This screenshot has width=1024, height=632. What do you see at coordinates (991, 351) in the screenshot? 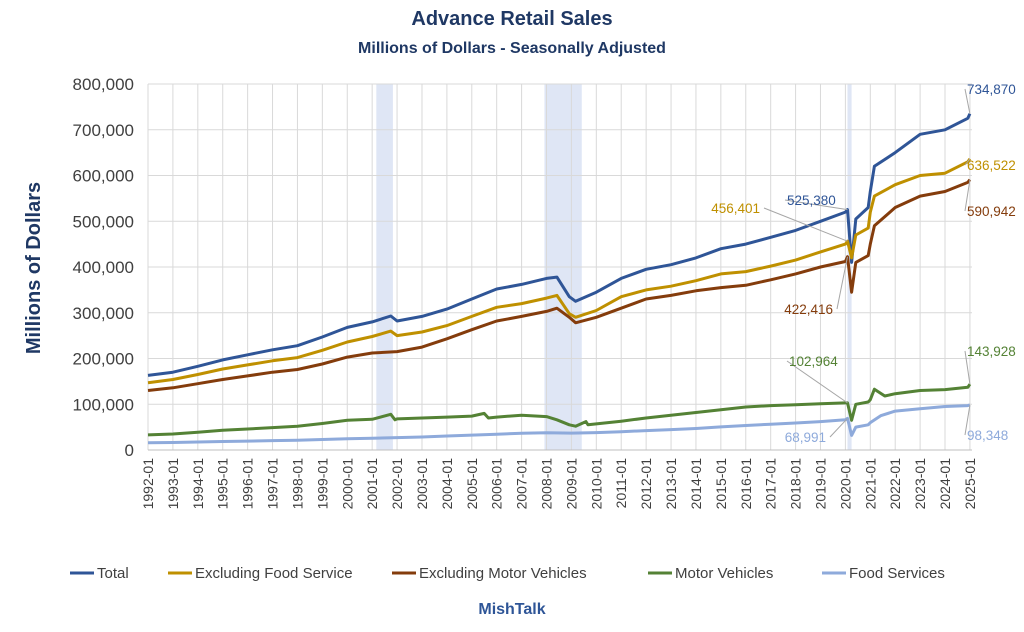
I see `data-label: 143,928` at bounding box center [991, 351].